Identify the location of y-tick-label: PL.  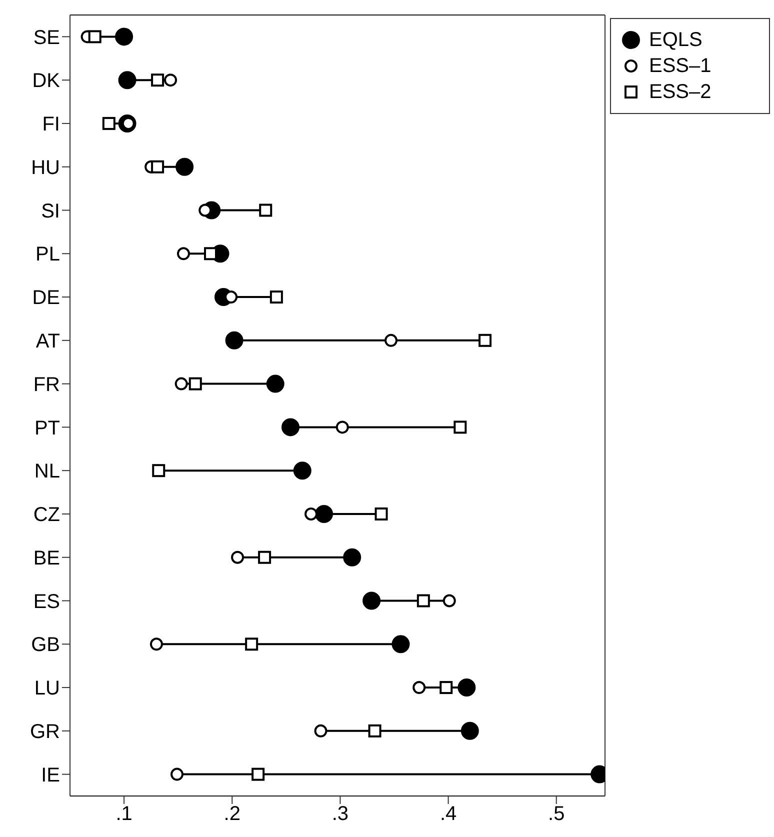
(48, 255).